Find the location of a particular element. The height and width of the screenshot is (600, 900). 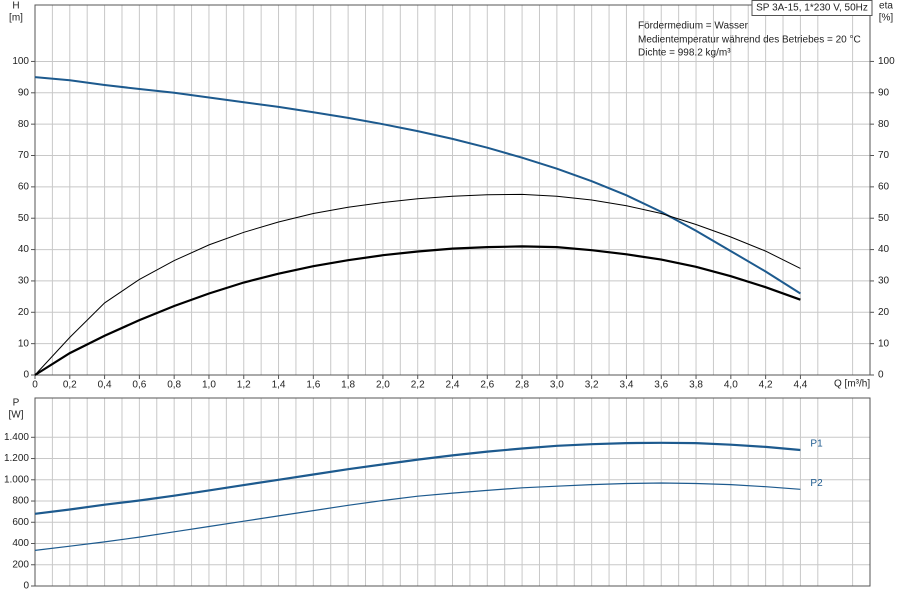

y-tick-label: 200 is located at coordinates (20, 564).